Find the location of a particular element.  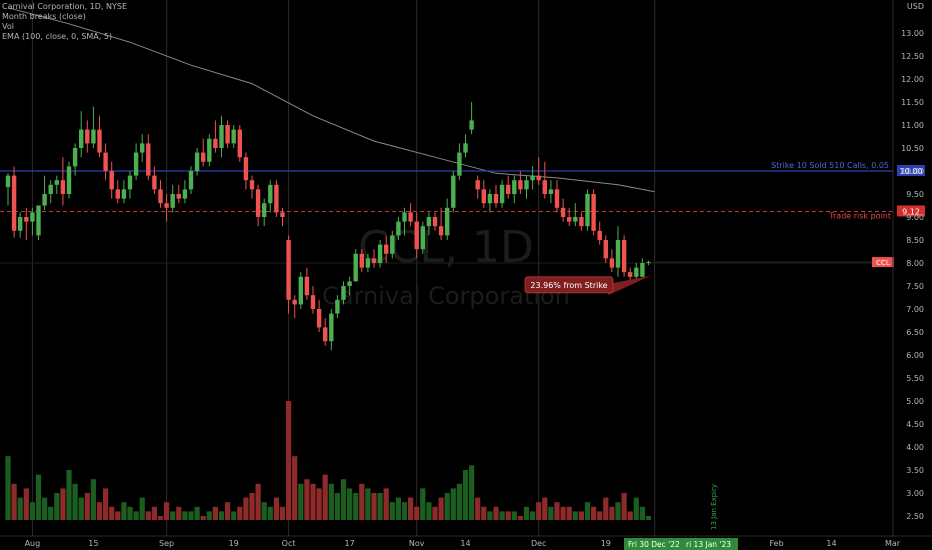

price-tick-label: 11.50 is located at coordinates (912, 102).